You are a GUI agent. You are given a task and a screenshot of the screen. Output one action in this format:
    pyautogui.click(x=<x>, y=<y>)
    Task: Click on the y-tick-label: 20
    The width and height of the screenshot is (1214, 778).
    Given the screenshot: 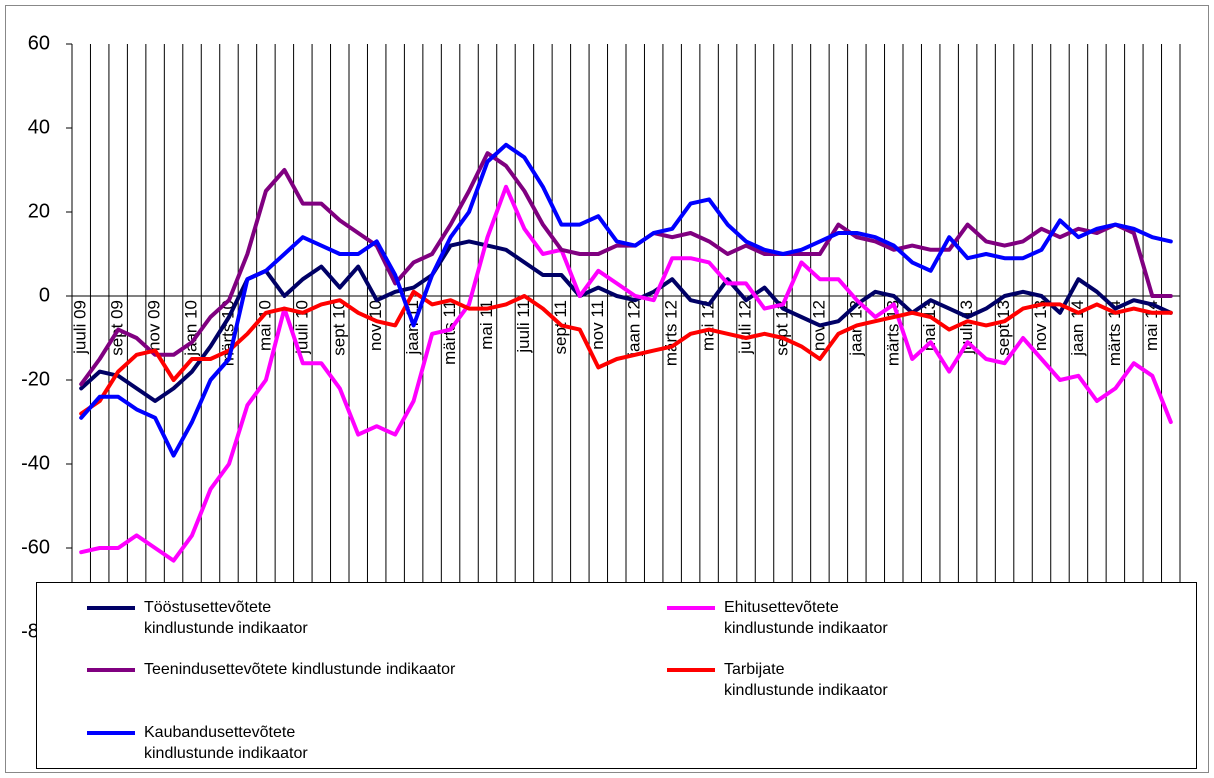 What is the action you would take?
    pyautogui.click(x=39, y=211)
    